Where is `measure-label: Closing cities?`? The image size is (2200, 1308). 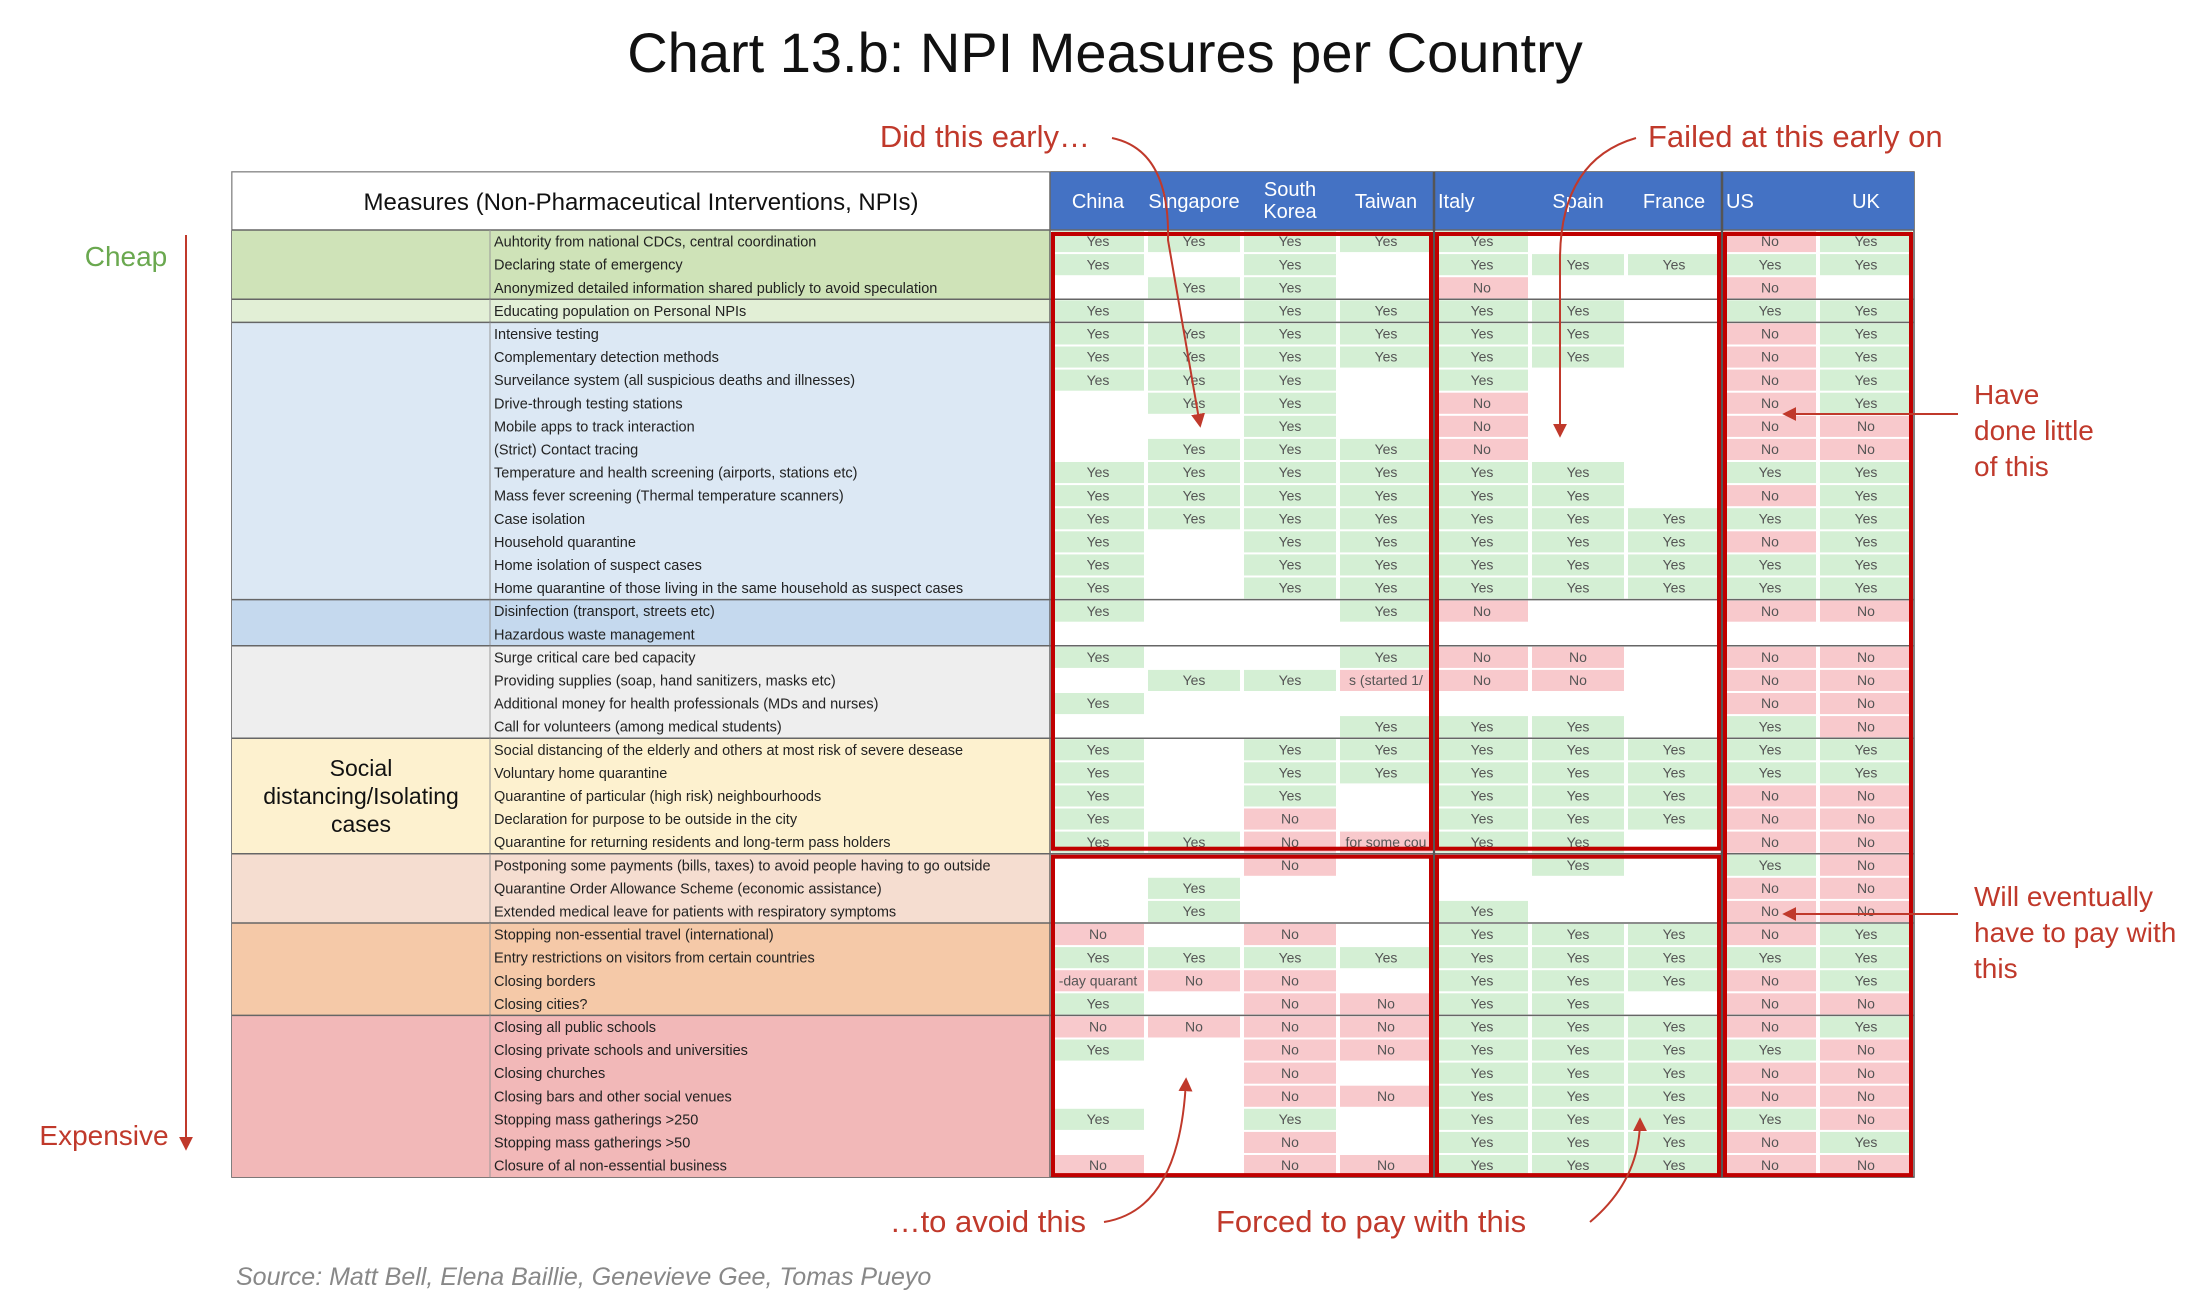
measure-label: Closing cities? is located at coordinates (541, 1005).